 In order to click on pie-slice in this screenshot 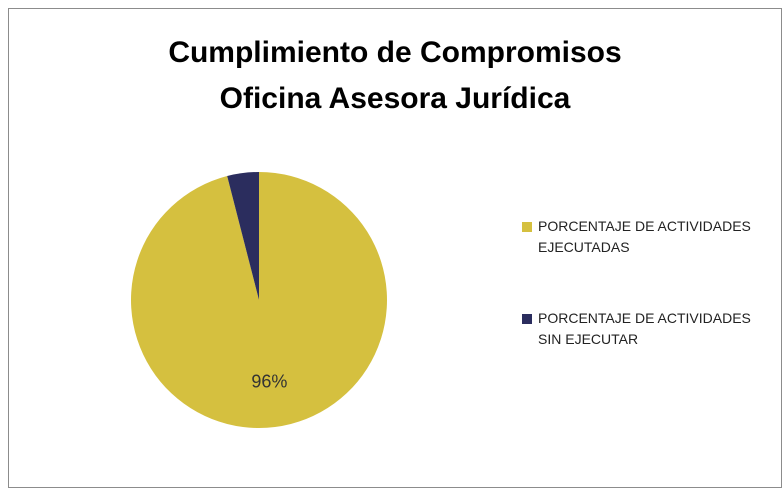, I will do `click(243, 236)`.